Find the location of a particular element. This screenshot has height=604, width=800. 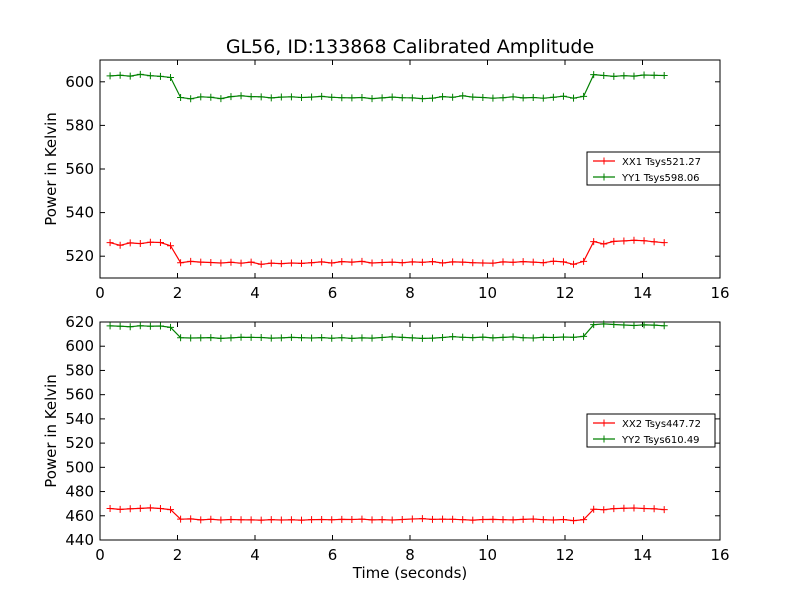

x-tick-label: 12 is located at coordinates (564, 555).